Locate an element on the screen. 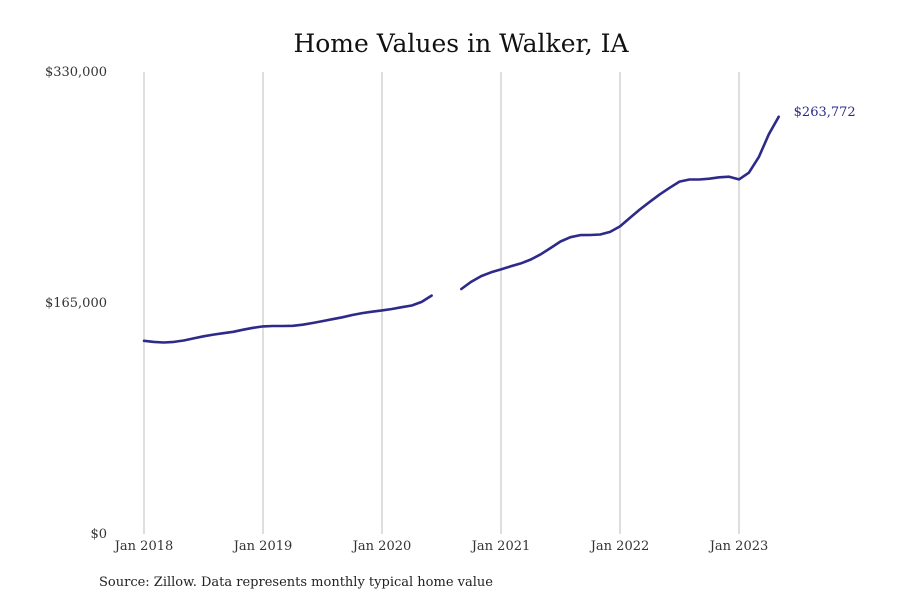 The height and width of the screenshot is (600, 900). y-tick-label: $330,000 is located at coordinates (76, 72).